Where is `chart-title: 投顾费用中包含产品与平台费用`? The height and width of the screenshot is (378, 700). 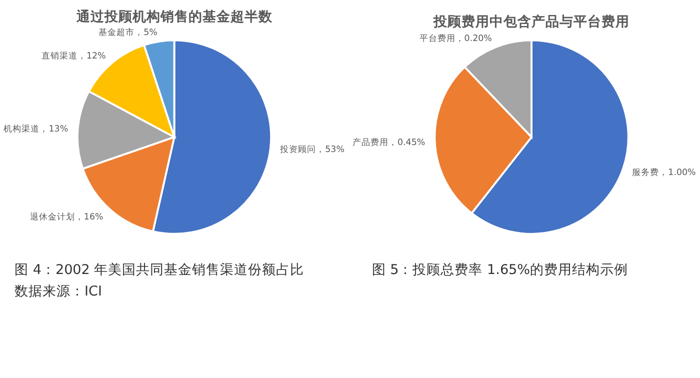 chart-title: 投顾费用中包含产品与平台费用 is located at coordinates (531, 21).